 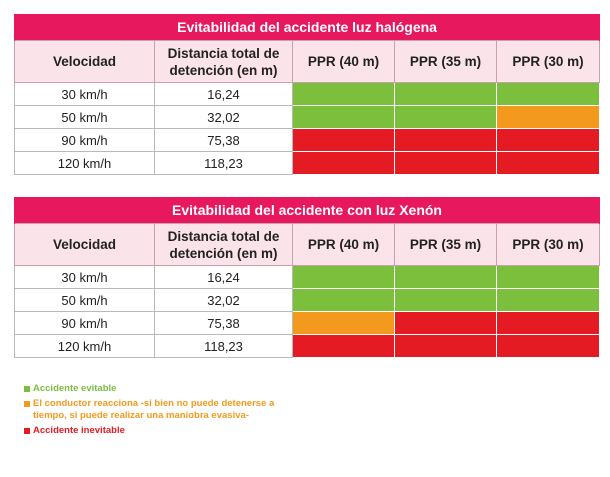 What do you see at coordinates (307, 210) in the screenshot?
I see `table-title: Evitabilidad del accidente con luz Xenón` at bounding box center [307, 210].